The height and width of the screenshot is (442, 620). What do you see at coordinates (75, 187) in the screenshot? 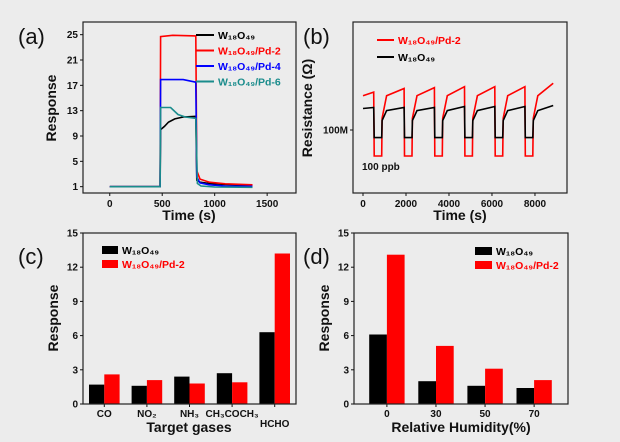
I see `ytick-label-a-0: 1` at bounding box center [75, 187].